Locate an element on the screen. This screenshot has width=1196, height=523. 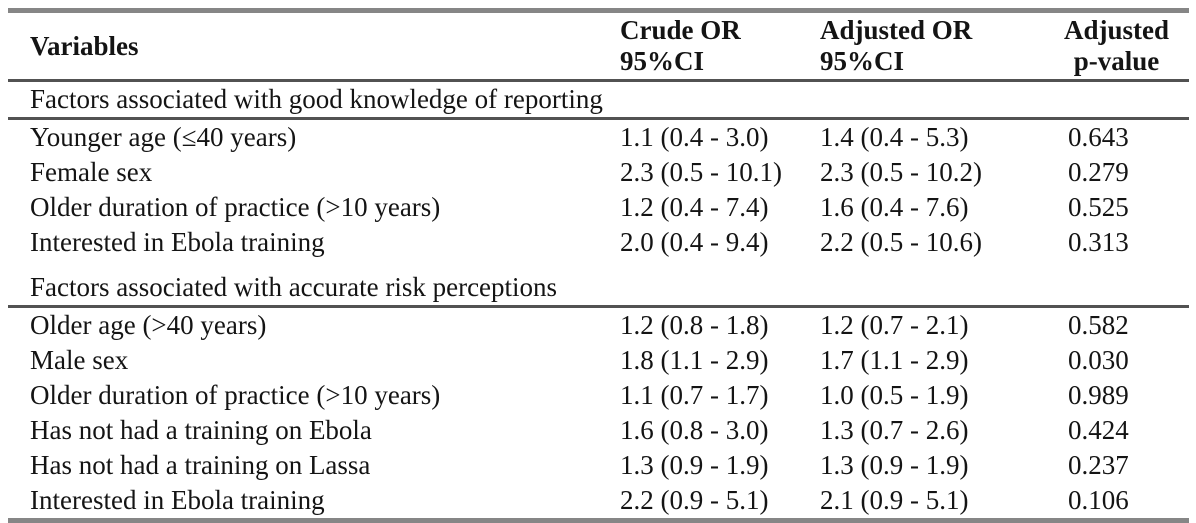
crude-or-cell: 2.2 (0.9 - 5.1) is located at coordinates (694, 500).